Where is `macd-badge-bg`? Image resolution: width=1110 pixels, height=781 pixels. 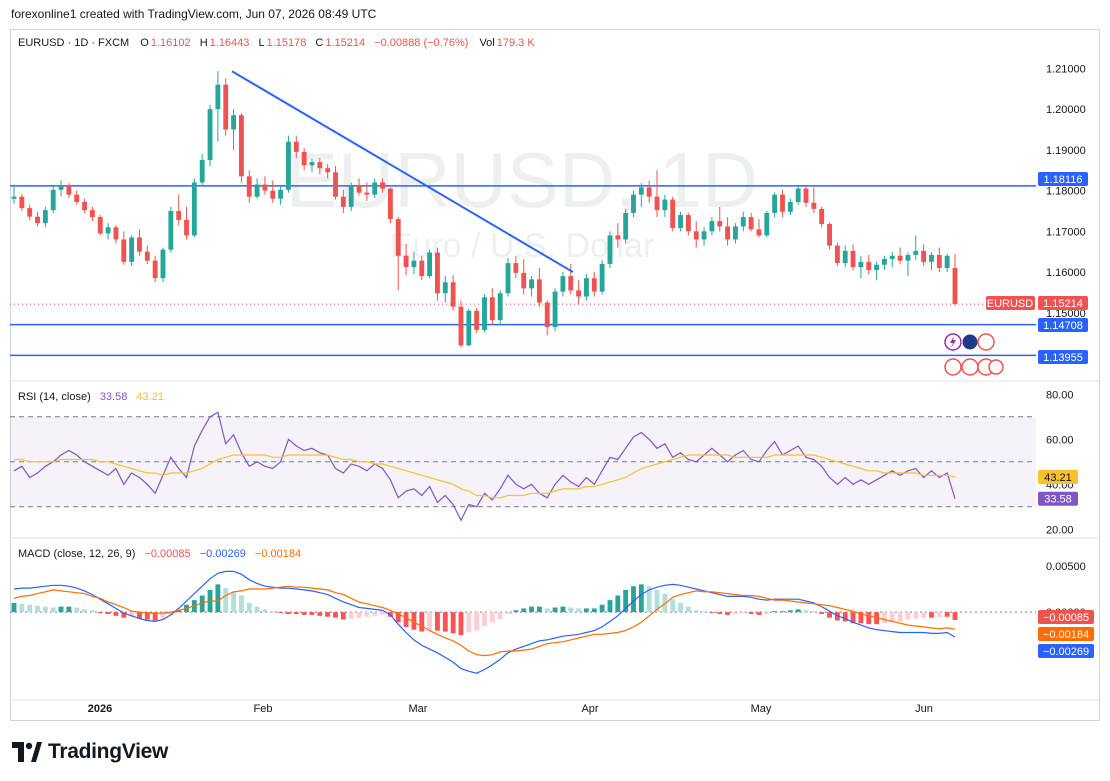
macd-badge-bg is located at coordinates (1066, 651).